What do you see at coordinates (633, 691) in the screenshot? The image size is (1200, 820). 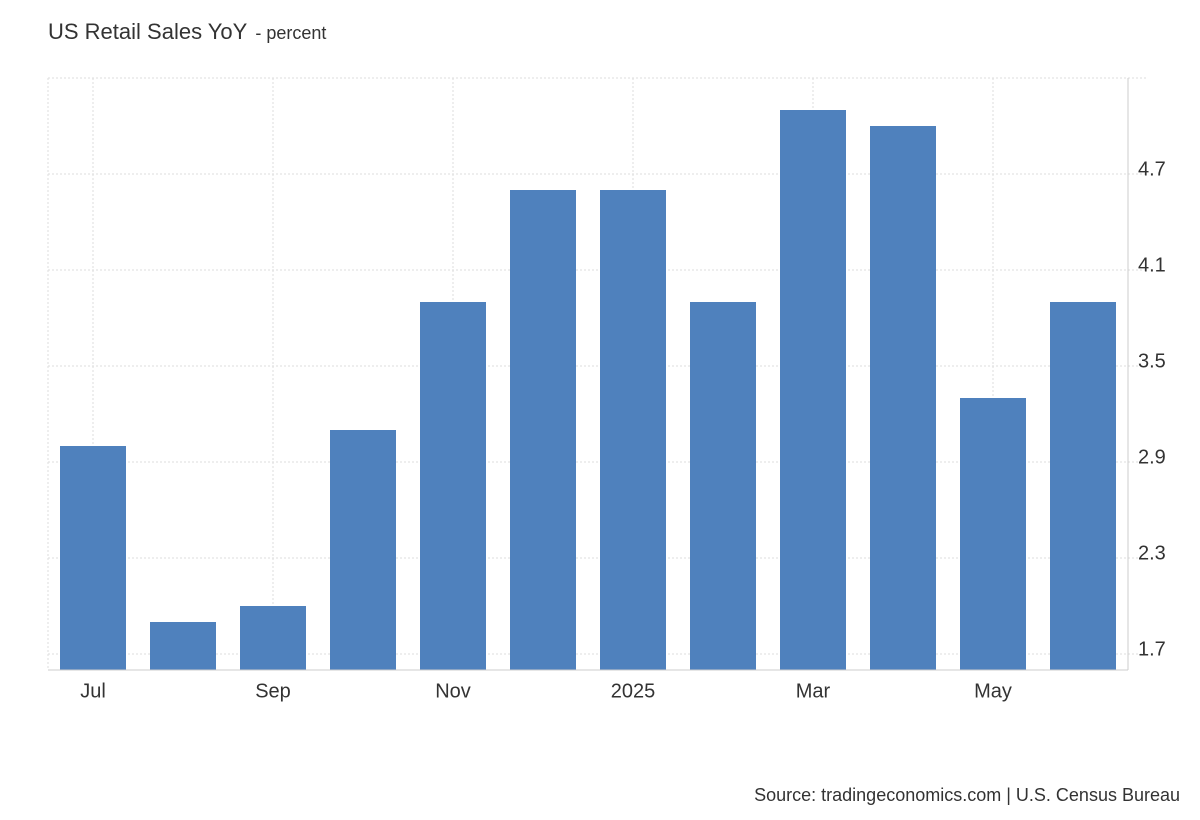 I see `x-tick-label: 2025` at bounding box center [633, 691].